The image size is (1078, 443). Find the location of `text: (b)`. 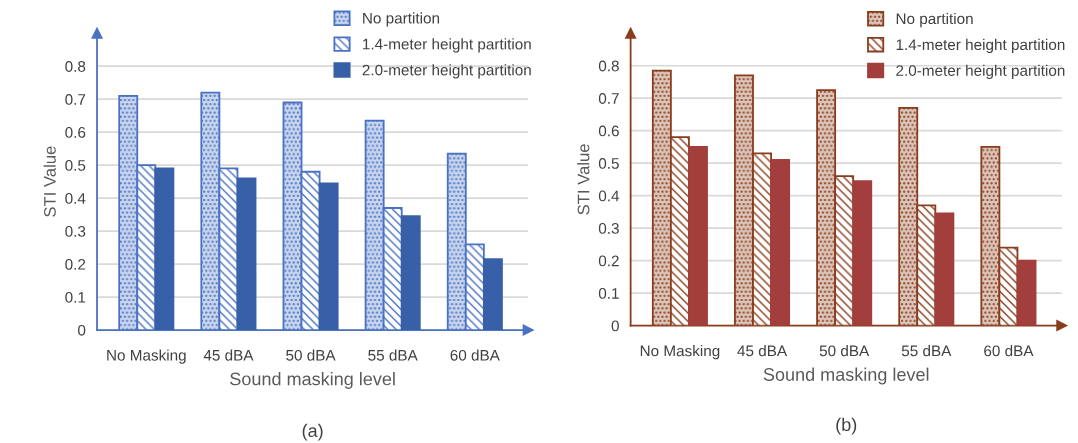

text: (b) is located at coordinates (846, 426).